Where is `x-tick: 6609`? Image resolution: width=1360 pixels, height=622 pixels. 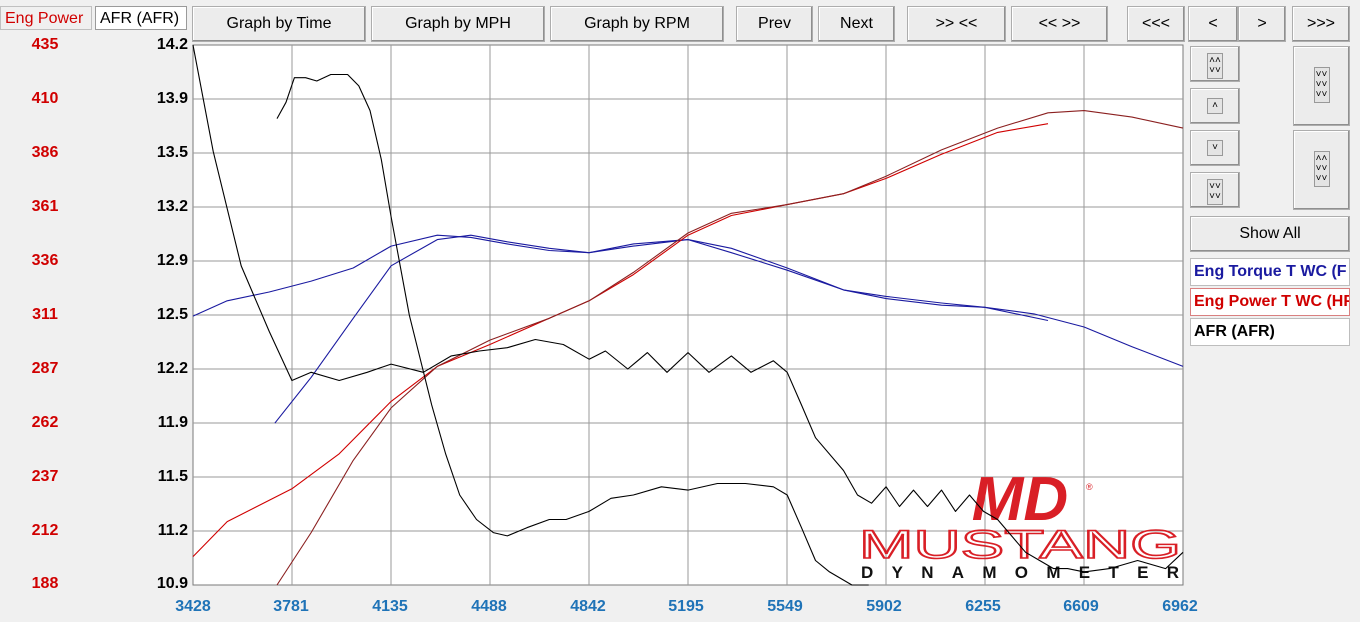
x-tick: 6609 is located at coordinates (1081, 606).